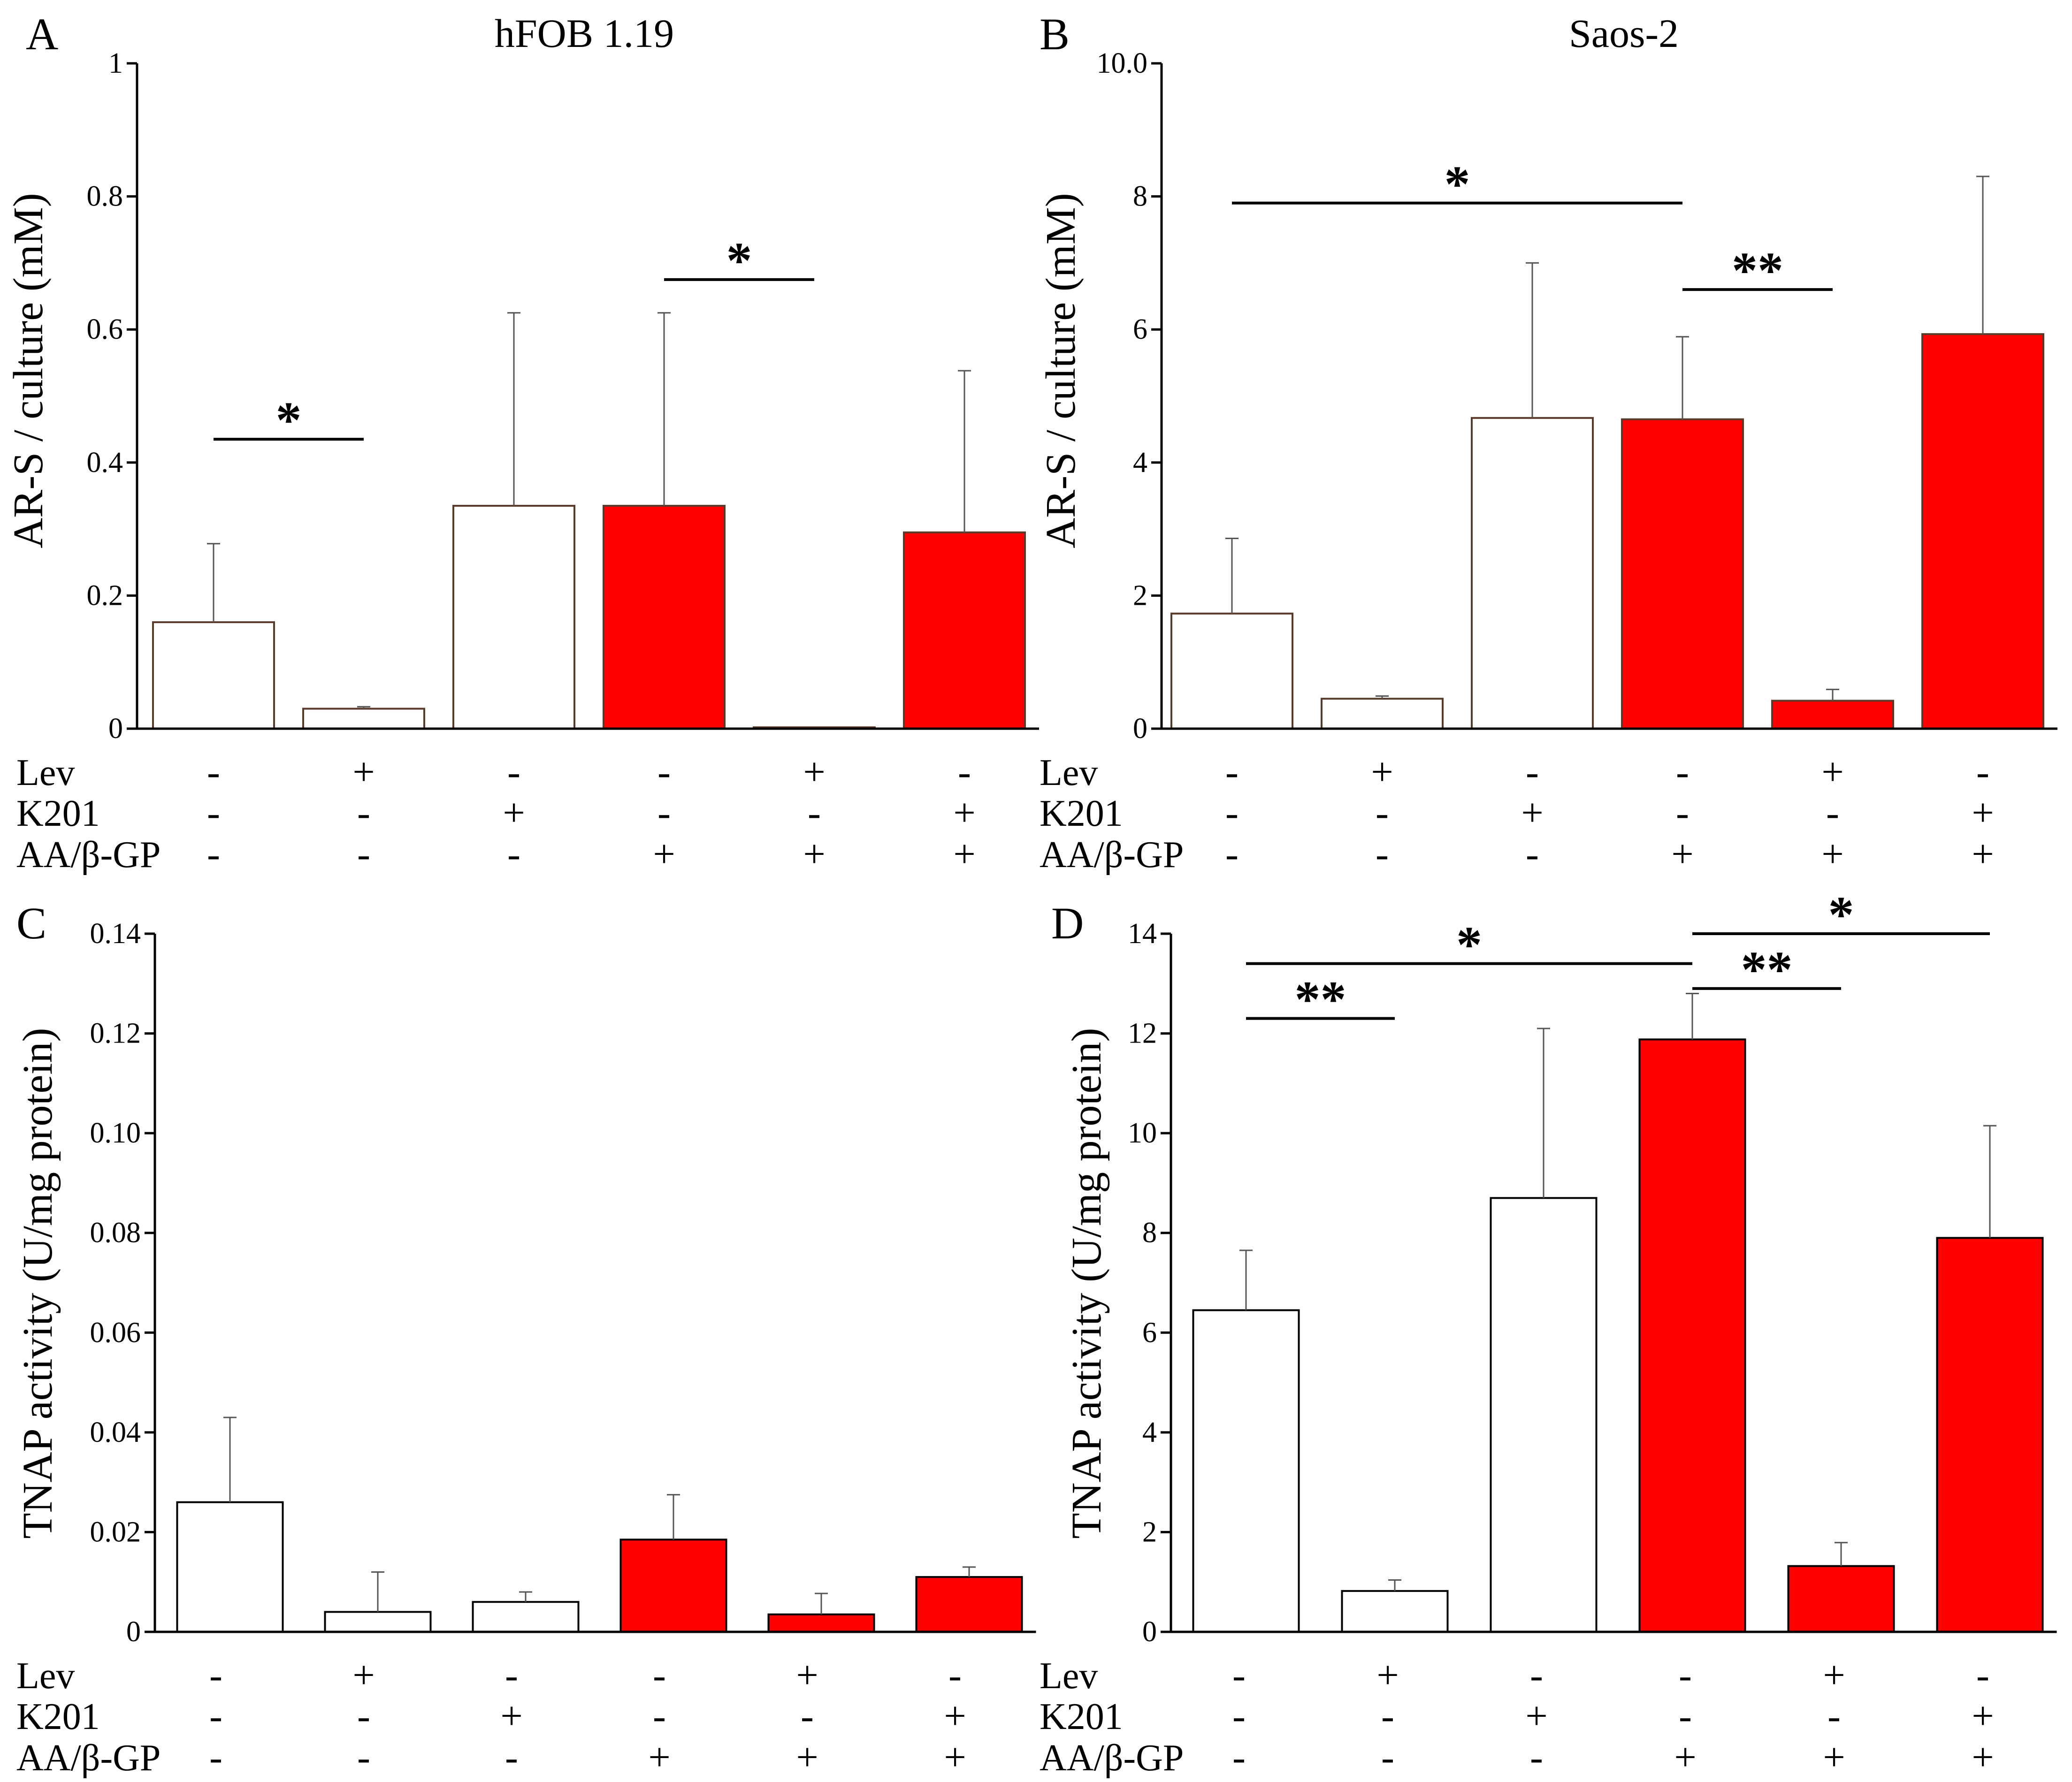 The image size is (2072, 1782). I want to click on y-tick-label: 0.4, so click(105, 463).